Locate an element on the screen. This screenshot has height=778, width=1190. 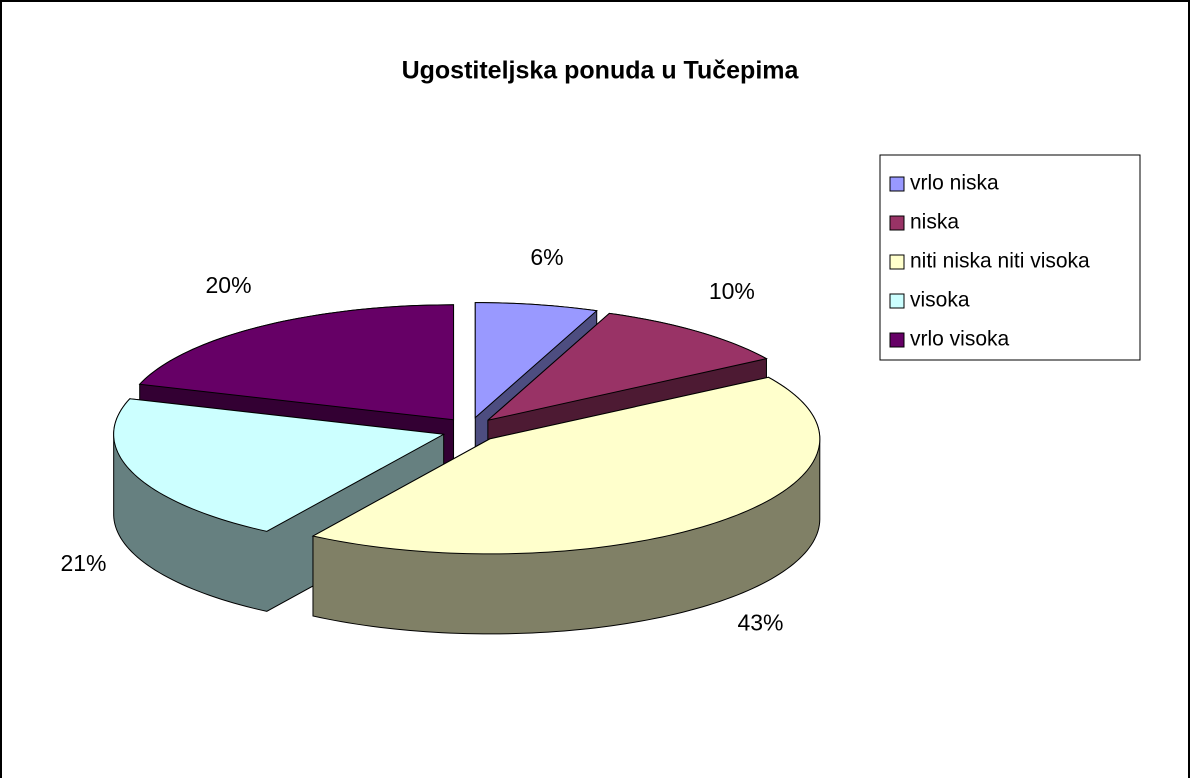
data-label: 6% is located at coordinates (546, 257).